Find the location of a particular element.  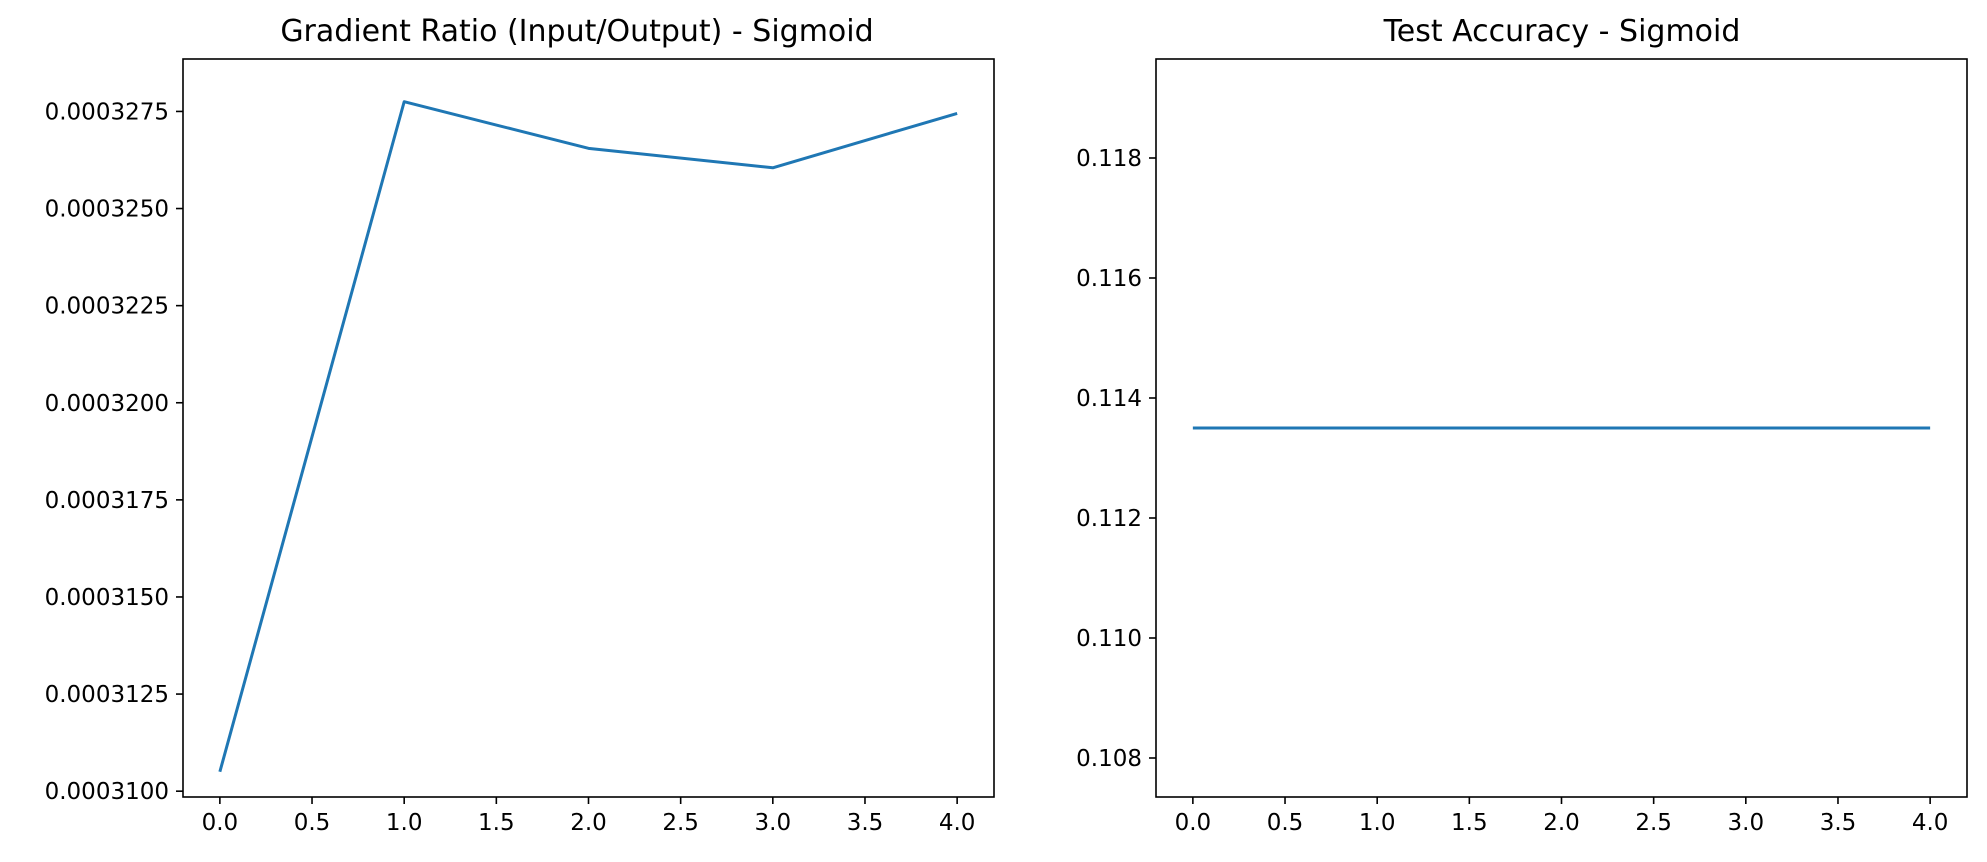

y-tick-label: 0.114 is located at coordinates (1109, 399).